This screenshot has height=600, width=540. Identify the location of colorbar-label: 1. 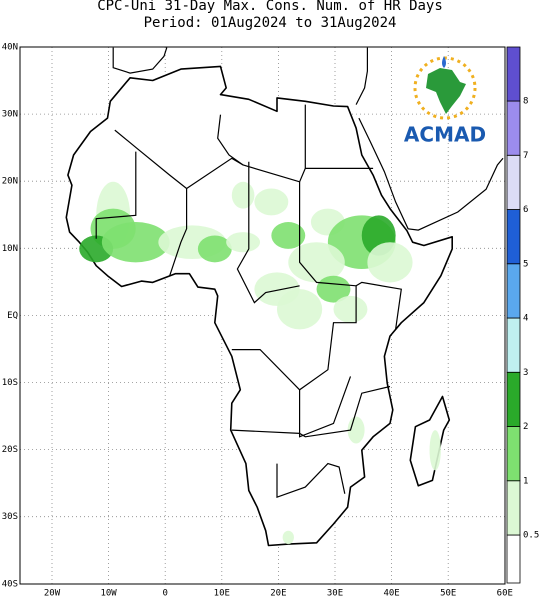
(525, 481).